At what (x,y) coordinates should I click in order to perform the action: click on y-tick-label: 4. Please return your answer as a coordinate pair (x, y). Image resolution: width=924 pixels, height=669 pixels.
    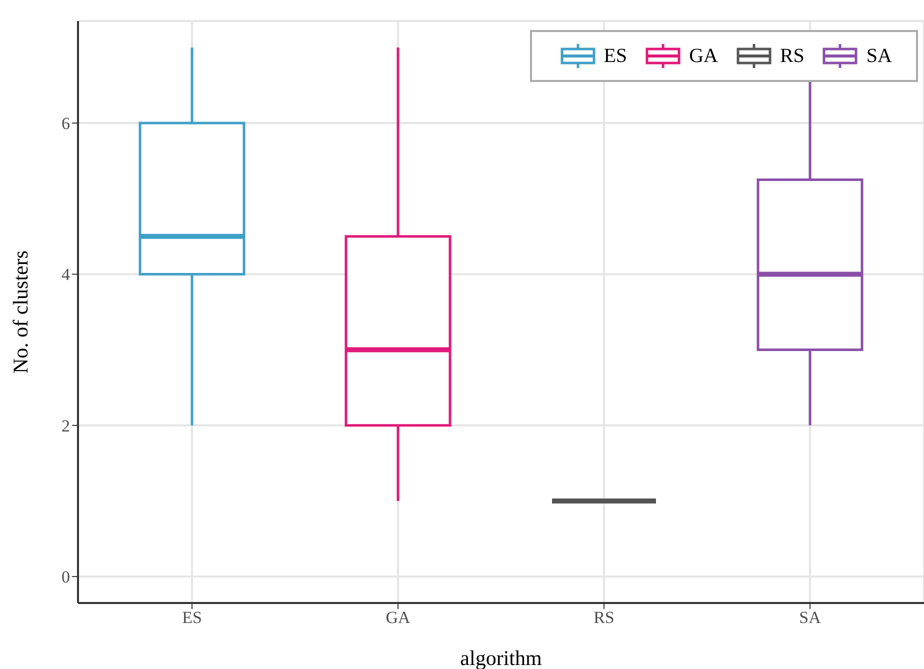
    Looking at the image, I should click on (66, 274).